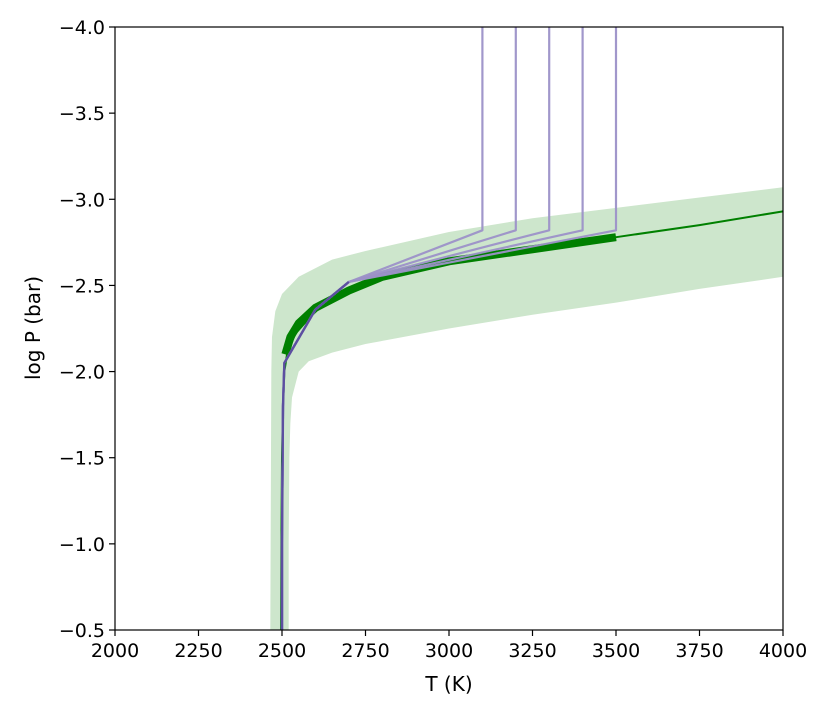 The width and height of the screenshot is (830, 712). Describe the element at coordinates (82, 114) in the screenshot. I see `y-tick-label: −3.5` at that location.